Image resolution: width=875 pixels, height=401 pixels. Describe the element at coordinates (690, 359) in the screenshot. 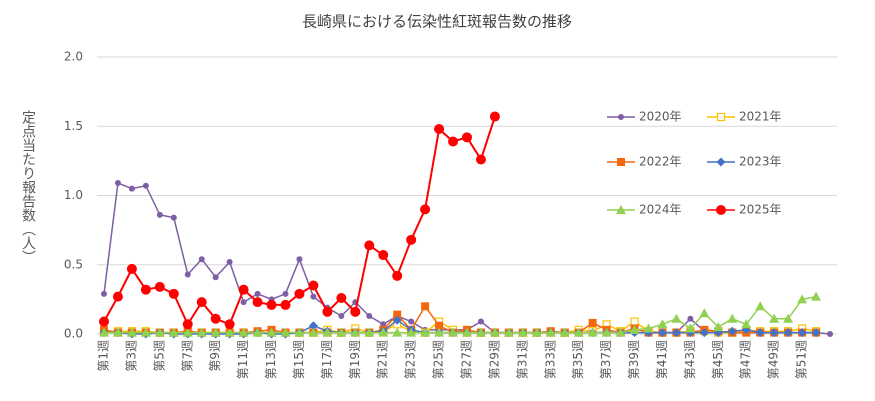

I see `x-tick-label: 第43週` at that location.